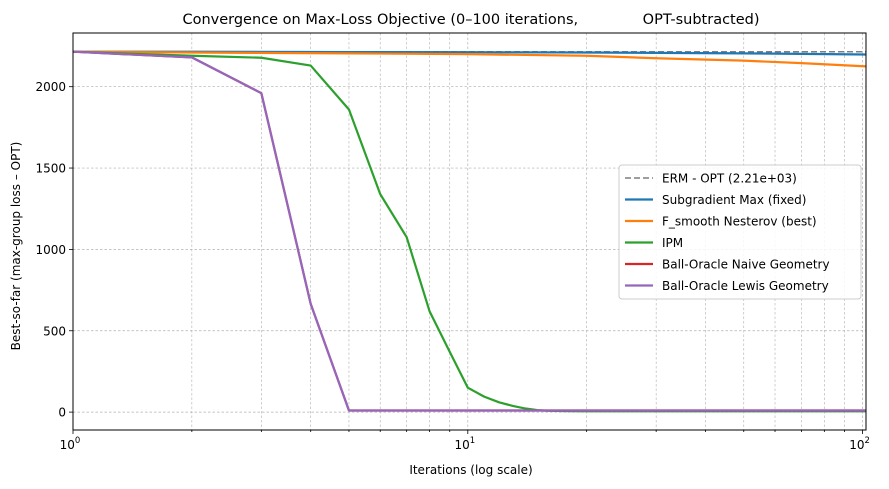 The image size is (889, 489). What do you see at coordinates (734, 200) in the screenshot?
I see `legend-label-1: Subgradient Max (fixed)` at bounding box center [734, 200].